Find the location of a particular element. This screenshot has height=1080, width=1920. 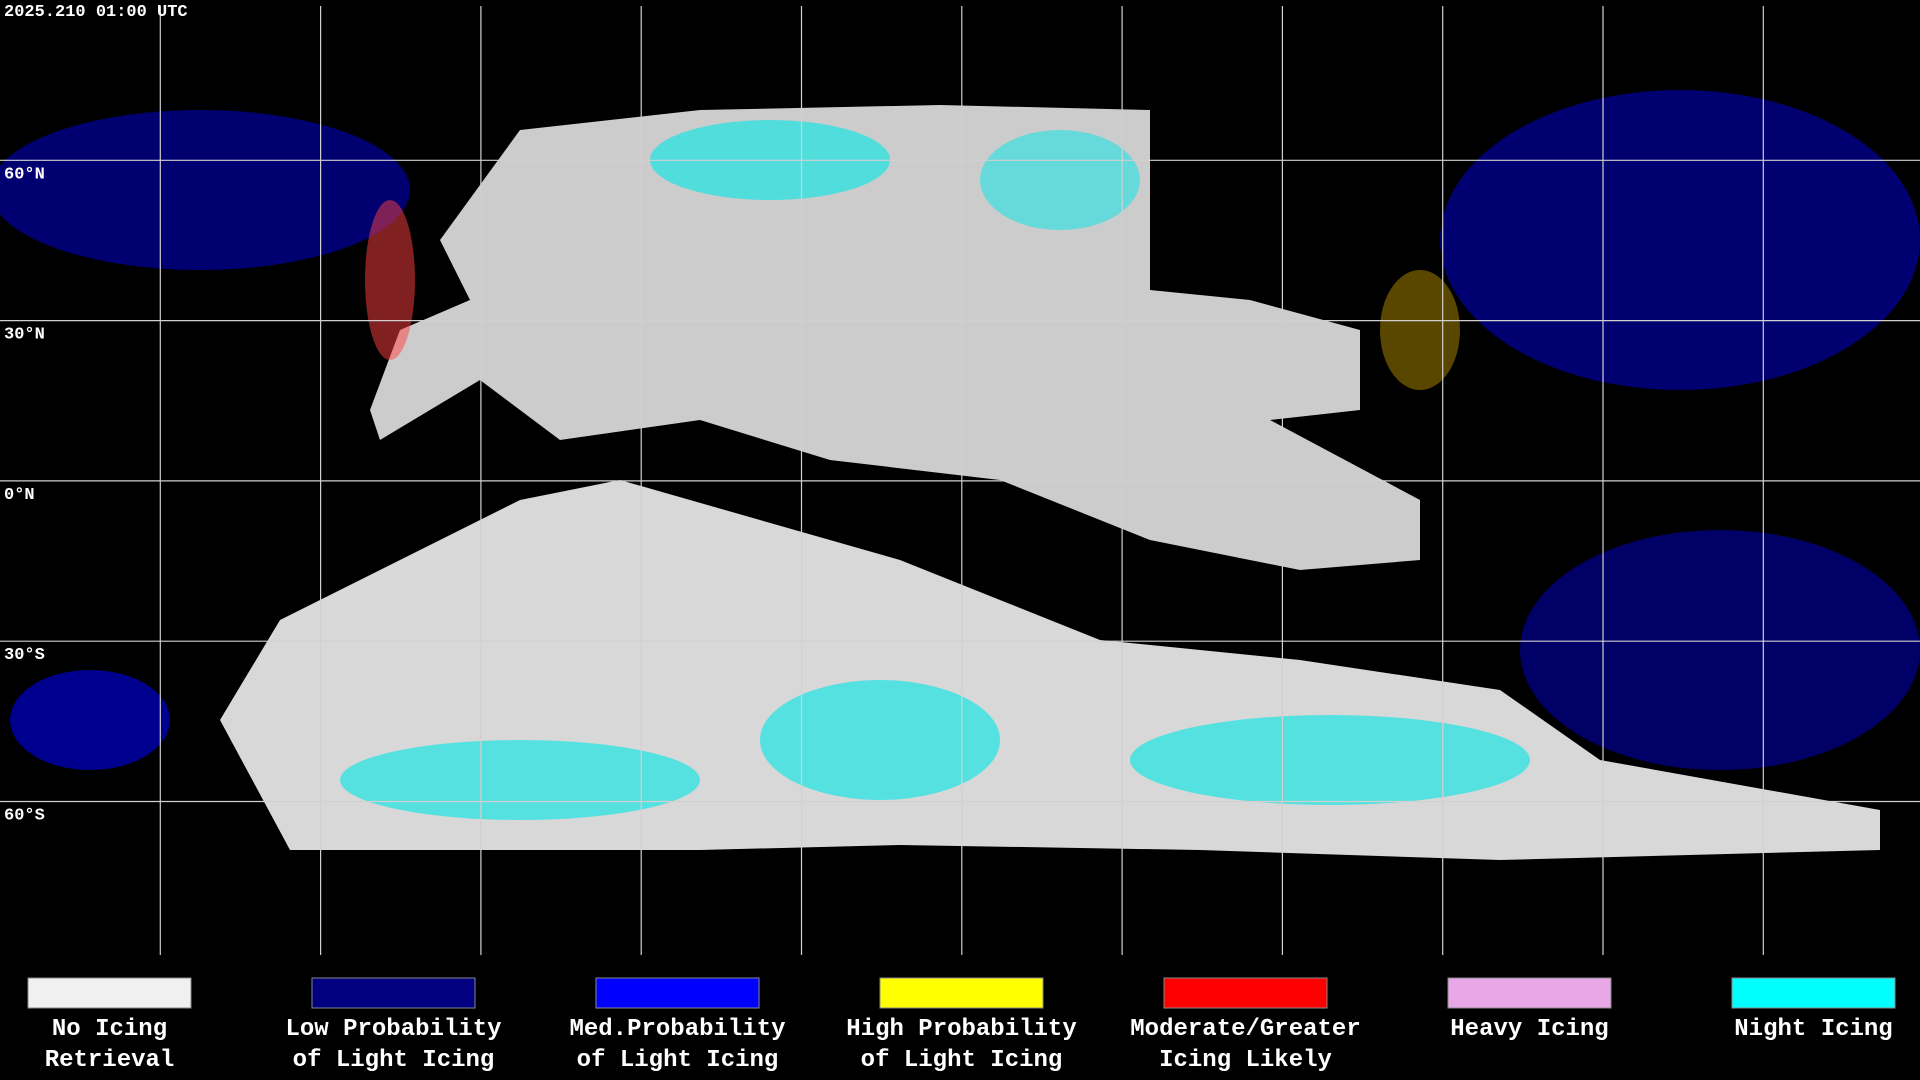

legend-label: Night Icing is located at coordinates (1813, 1029).